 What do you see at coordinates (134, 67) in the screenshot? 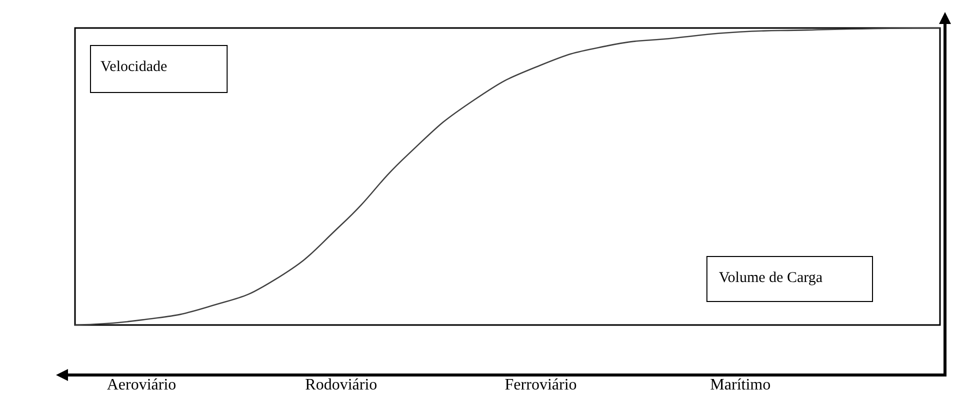
I see `annotation: Velocidade` at bounding box center [134, 67].